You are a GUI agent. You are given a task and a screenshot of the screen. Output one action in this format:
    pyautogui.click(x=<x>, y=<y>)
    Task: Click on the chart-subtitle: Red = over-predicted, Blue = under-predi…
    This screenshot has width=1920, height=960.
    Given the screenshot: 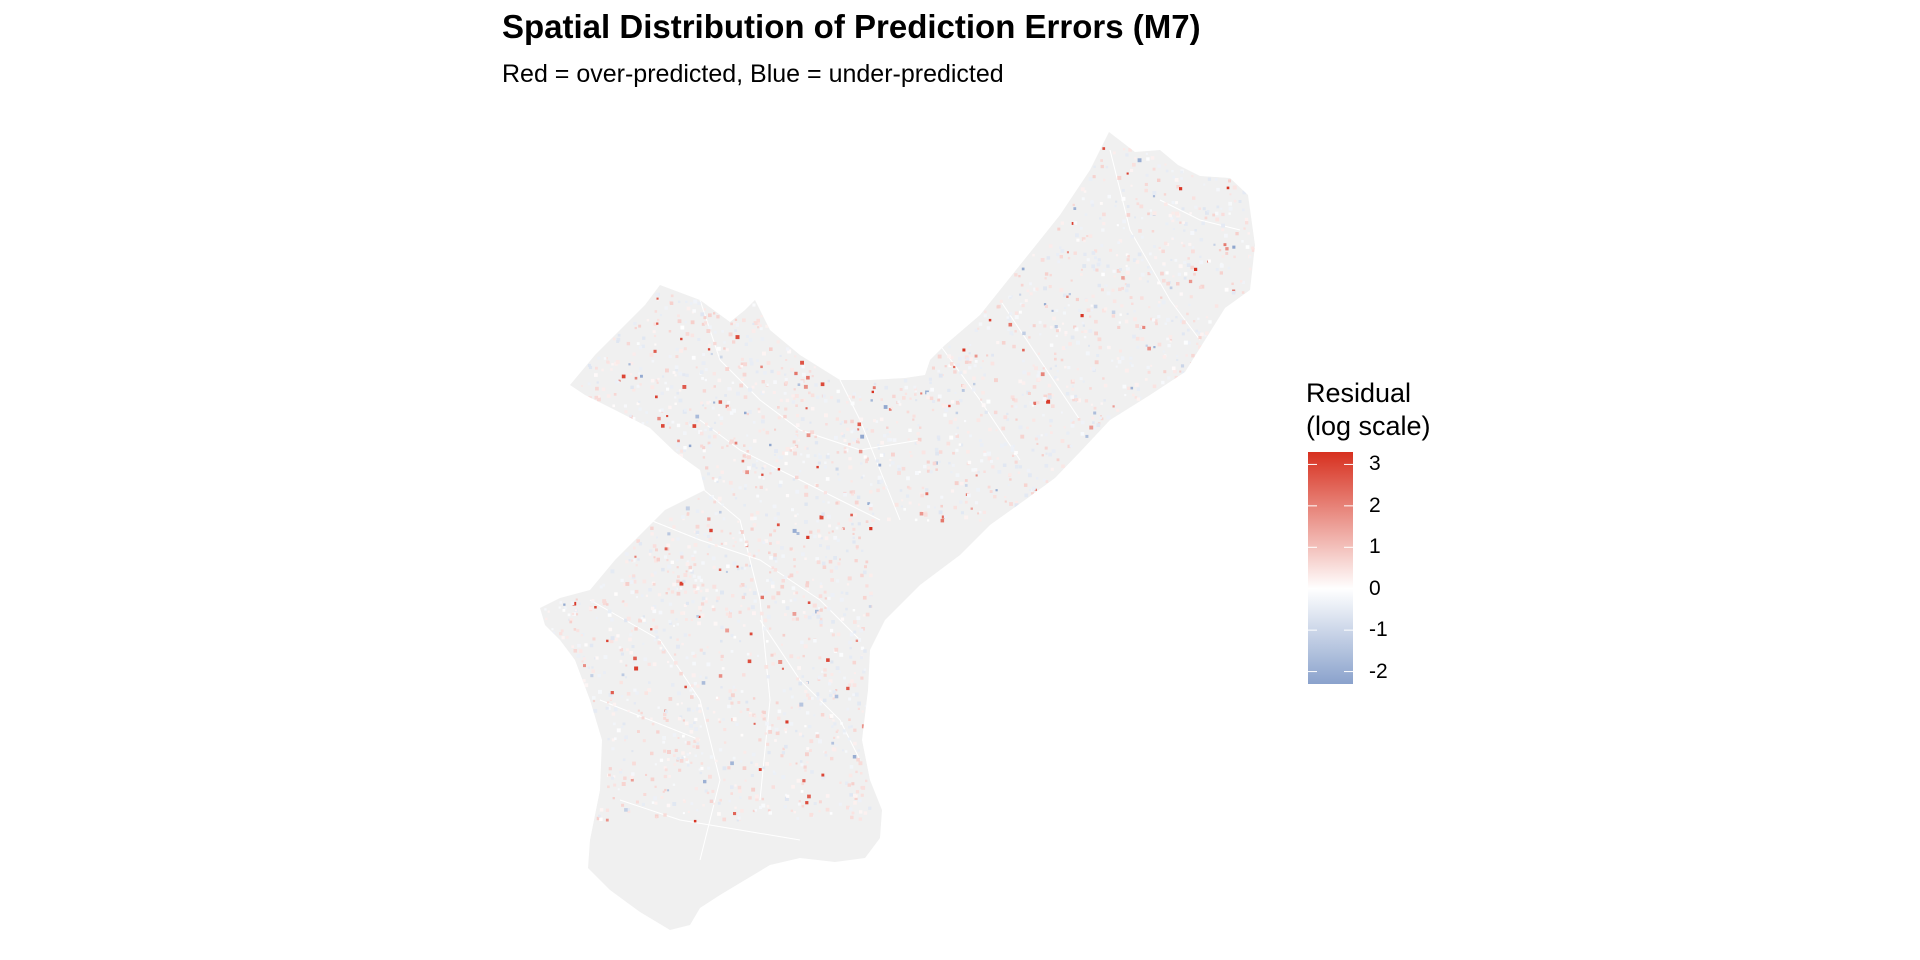 What is the action you would take?
    pyautogui.click(x=753, y=74)
    